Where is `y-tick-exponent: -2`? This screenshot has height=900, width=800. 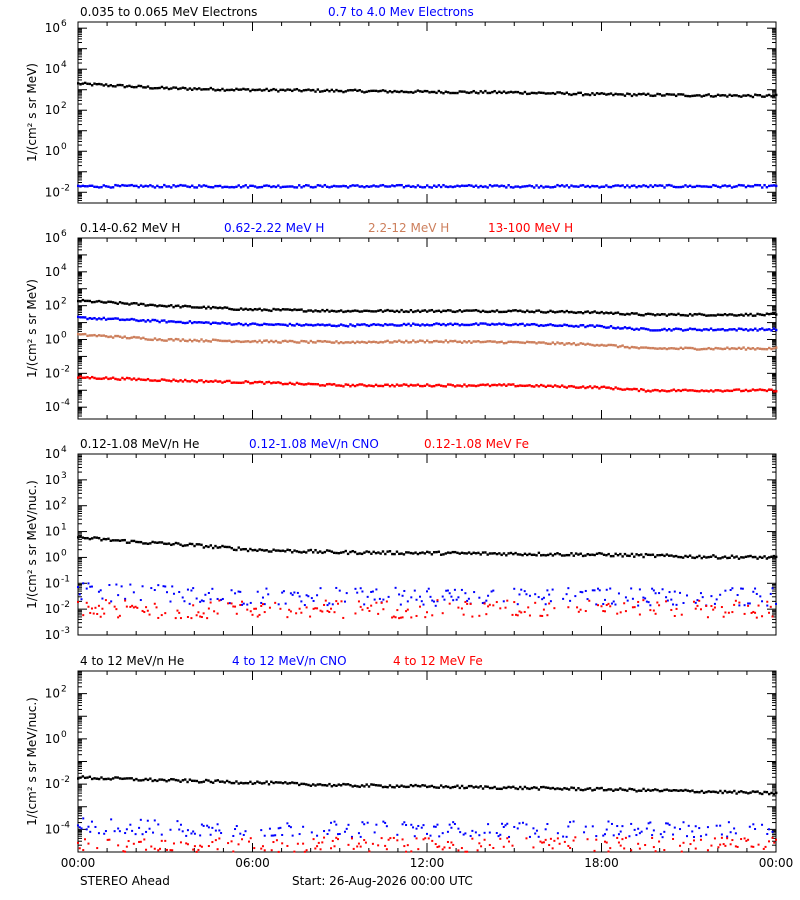 y-tick-exponent: -2 is located at coordinates (65, 369).